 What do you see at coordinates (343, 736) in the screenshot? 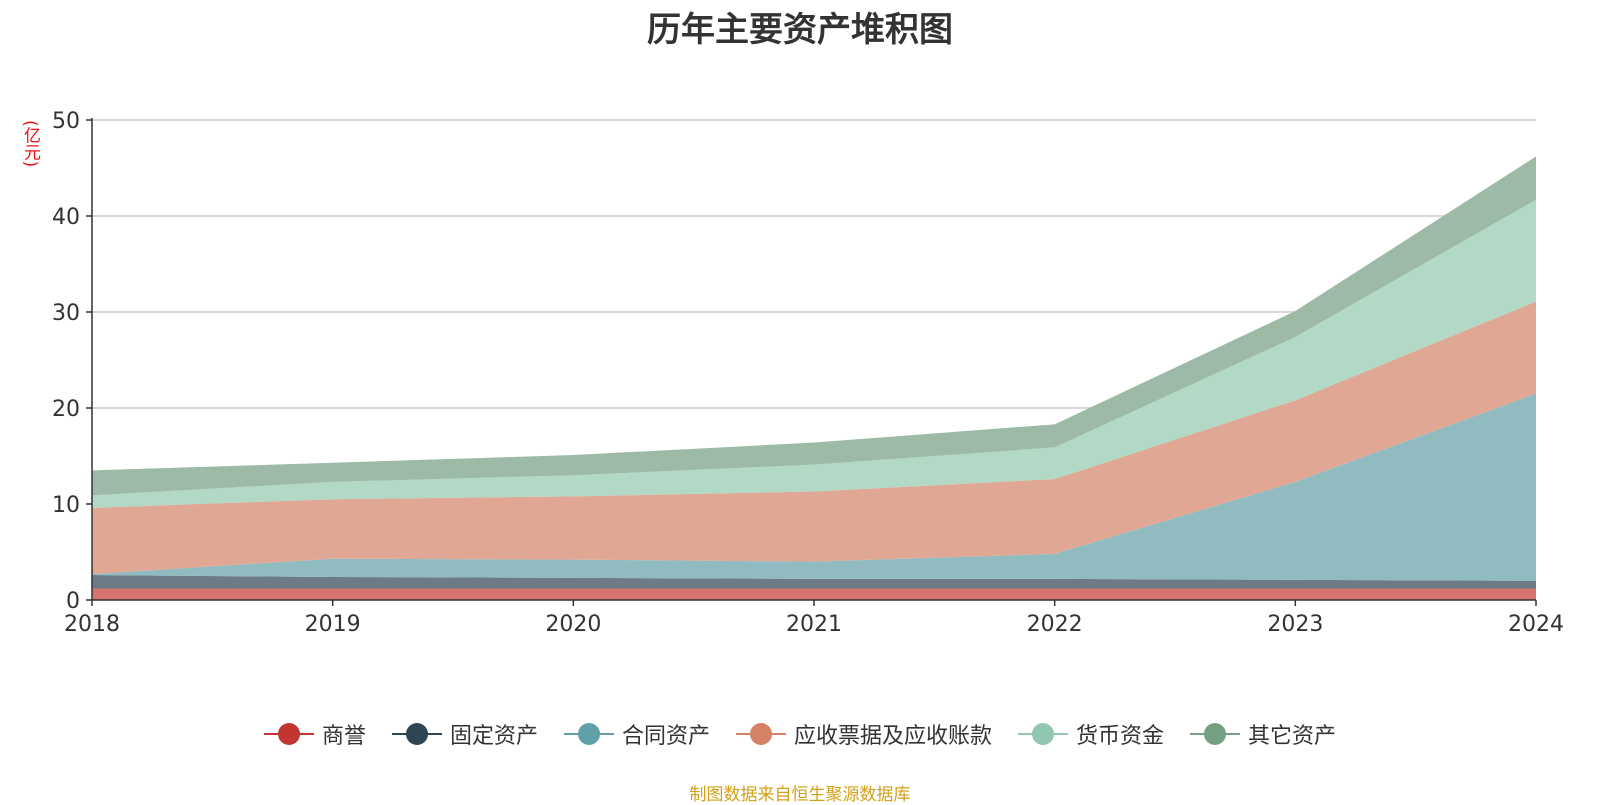
I see `legend-label: 商誉` at bounding box center [343, 736].